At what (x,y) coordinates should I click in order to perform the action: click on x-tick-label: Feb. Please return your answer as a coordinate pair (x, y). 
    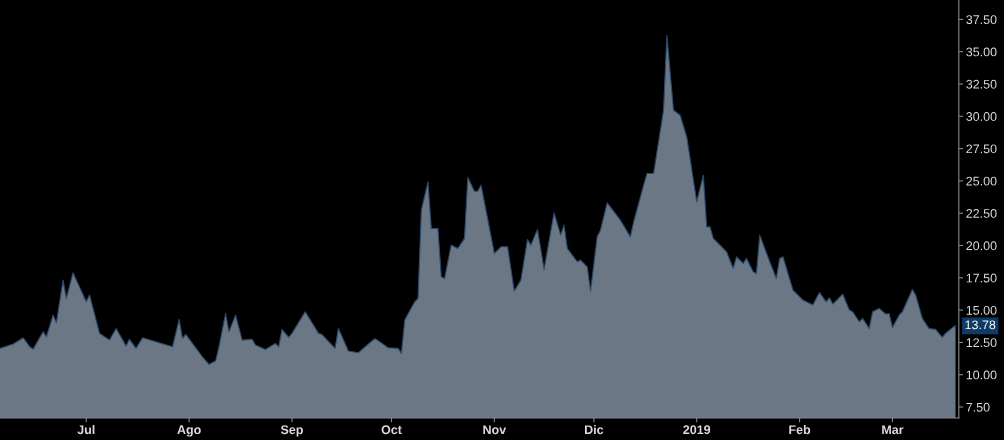
    Looking at the image, I should click on (800, 429).